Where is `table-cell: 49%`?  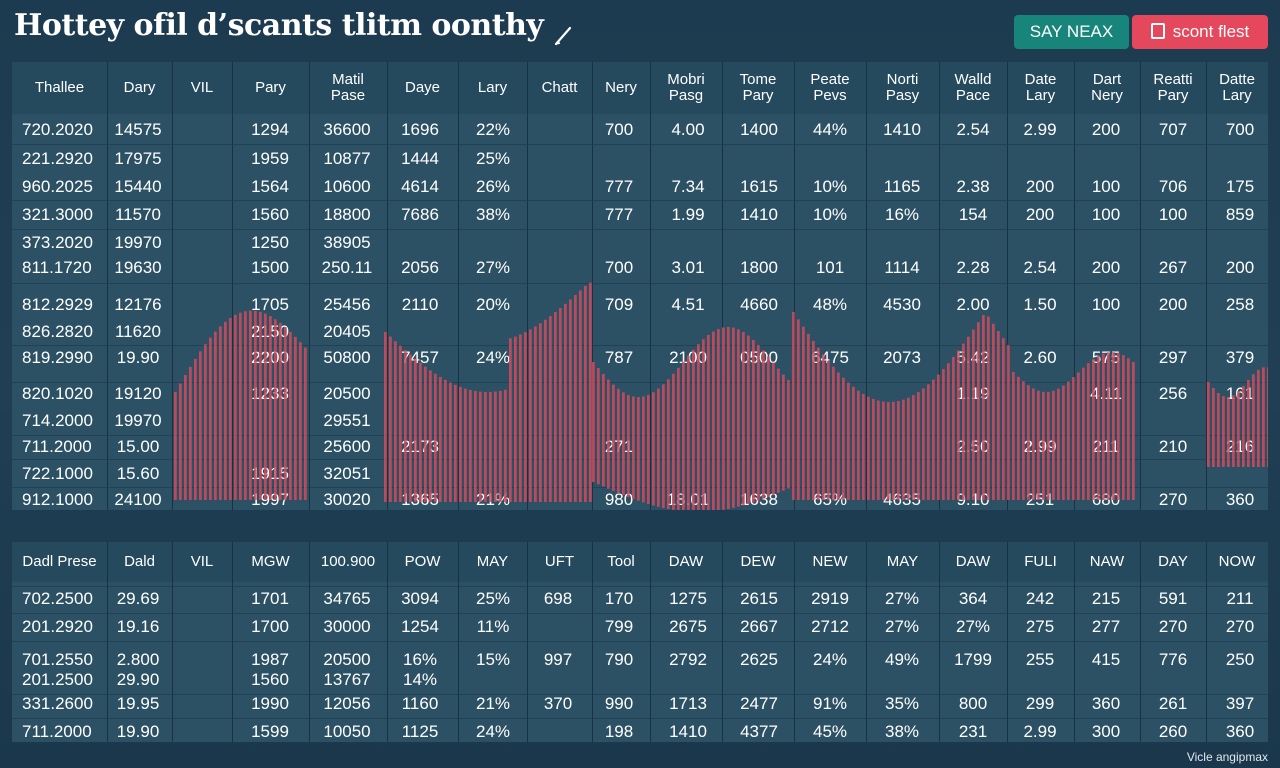
table-cell: 49% is located at coordinates (902, 659).